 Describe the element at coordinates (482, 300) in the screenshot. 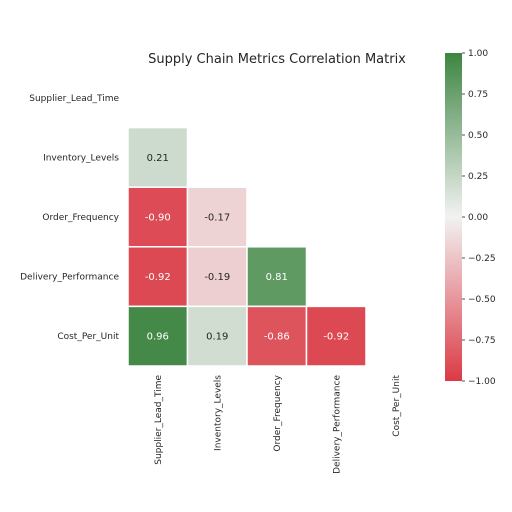

I see `colorbar-tick-label: −0.50` at that location.